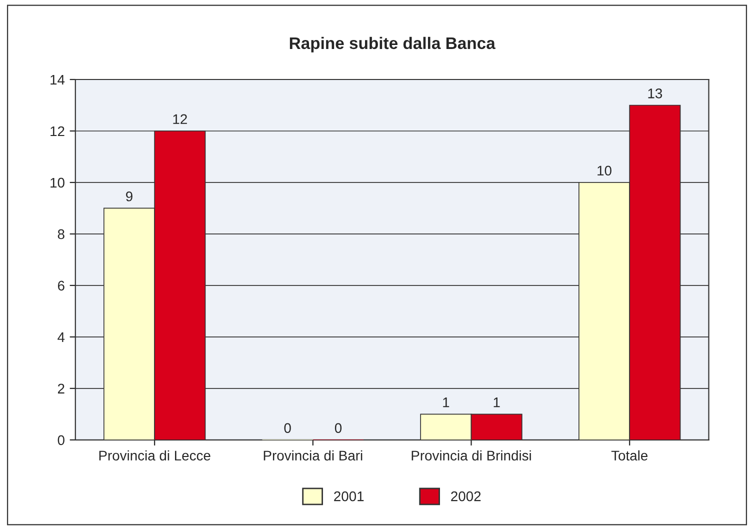 The height and width of the screenshot is (530, 754). What do you see at coordinates (629, 455) in the screenshot?
I see `x-tick-label: Totale` at bounding box center [629, 455].